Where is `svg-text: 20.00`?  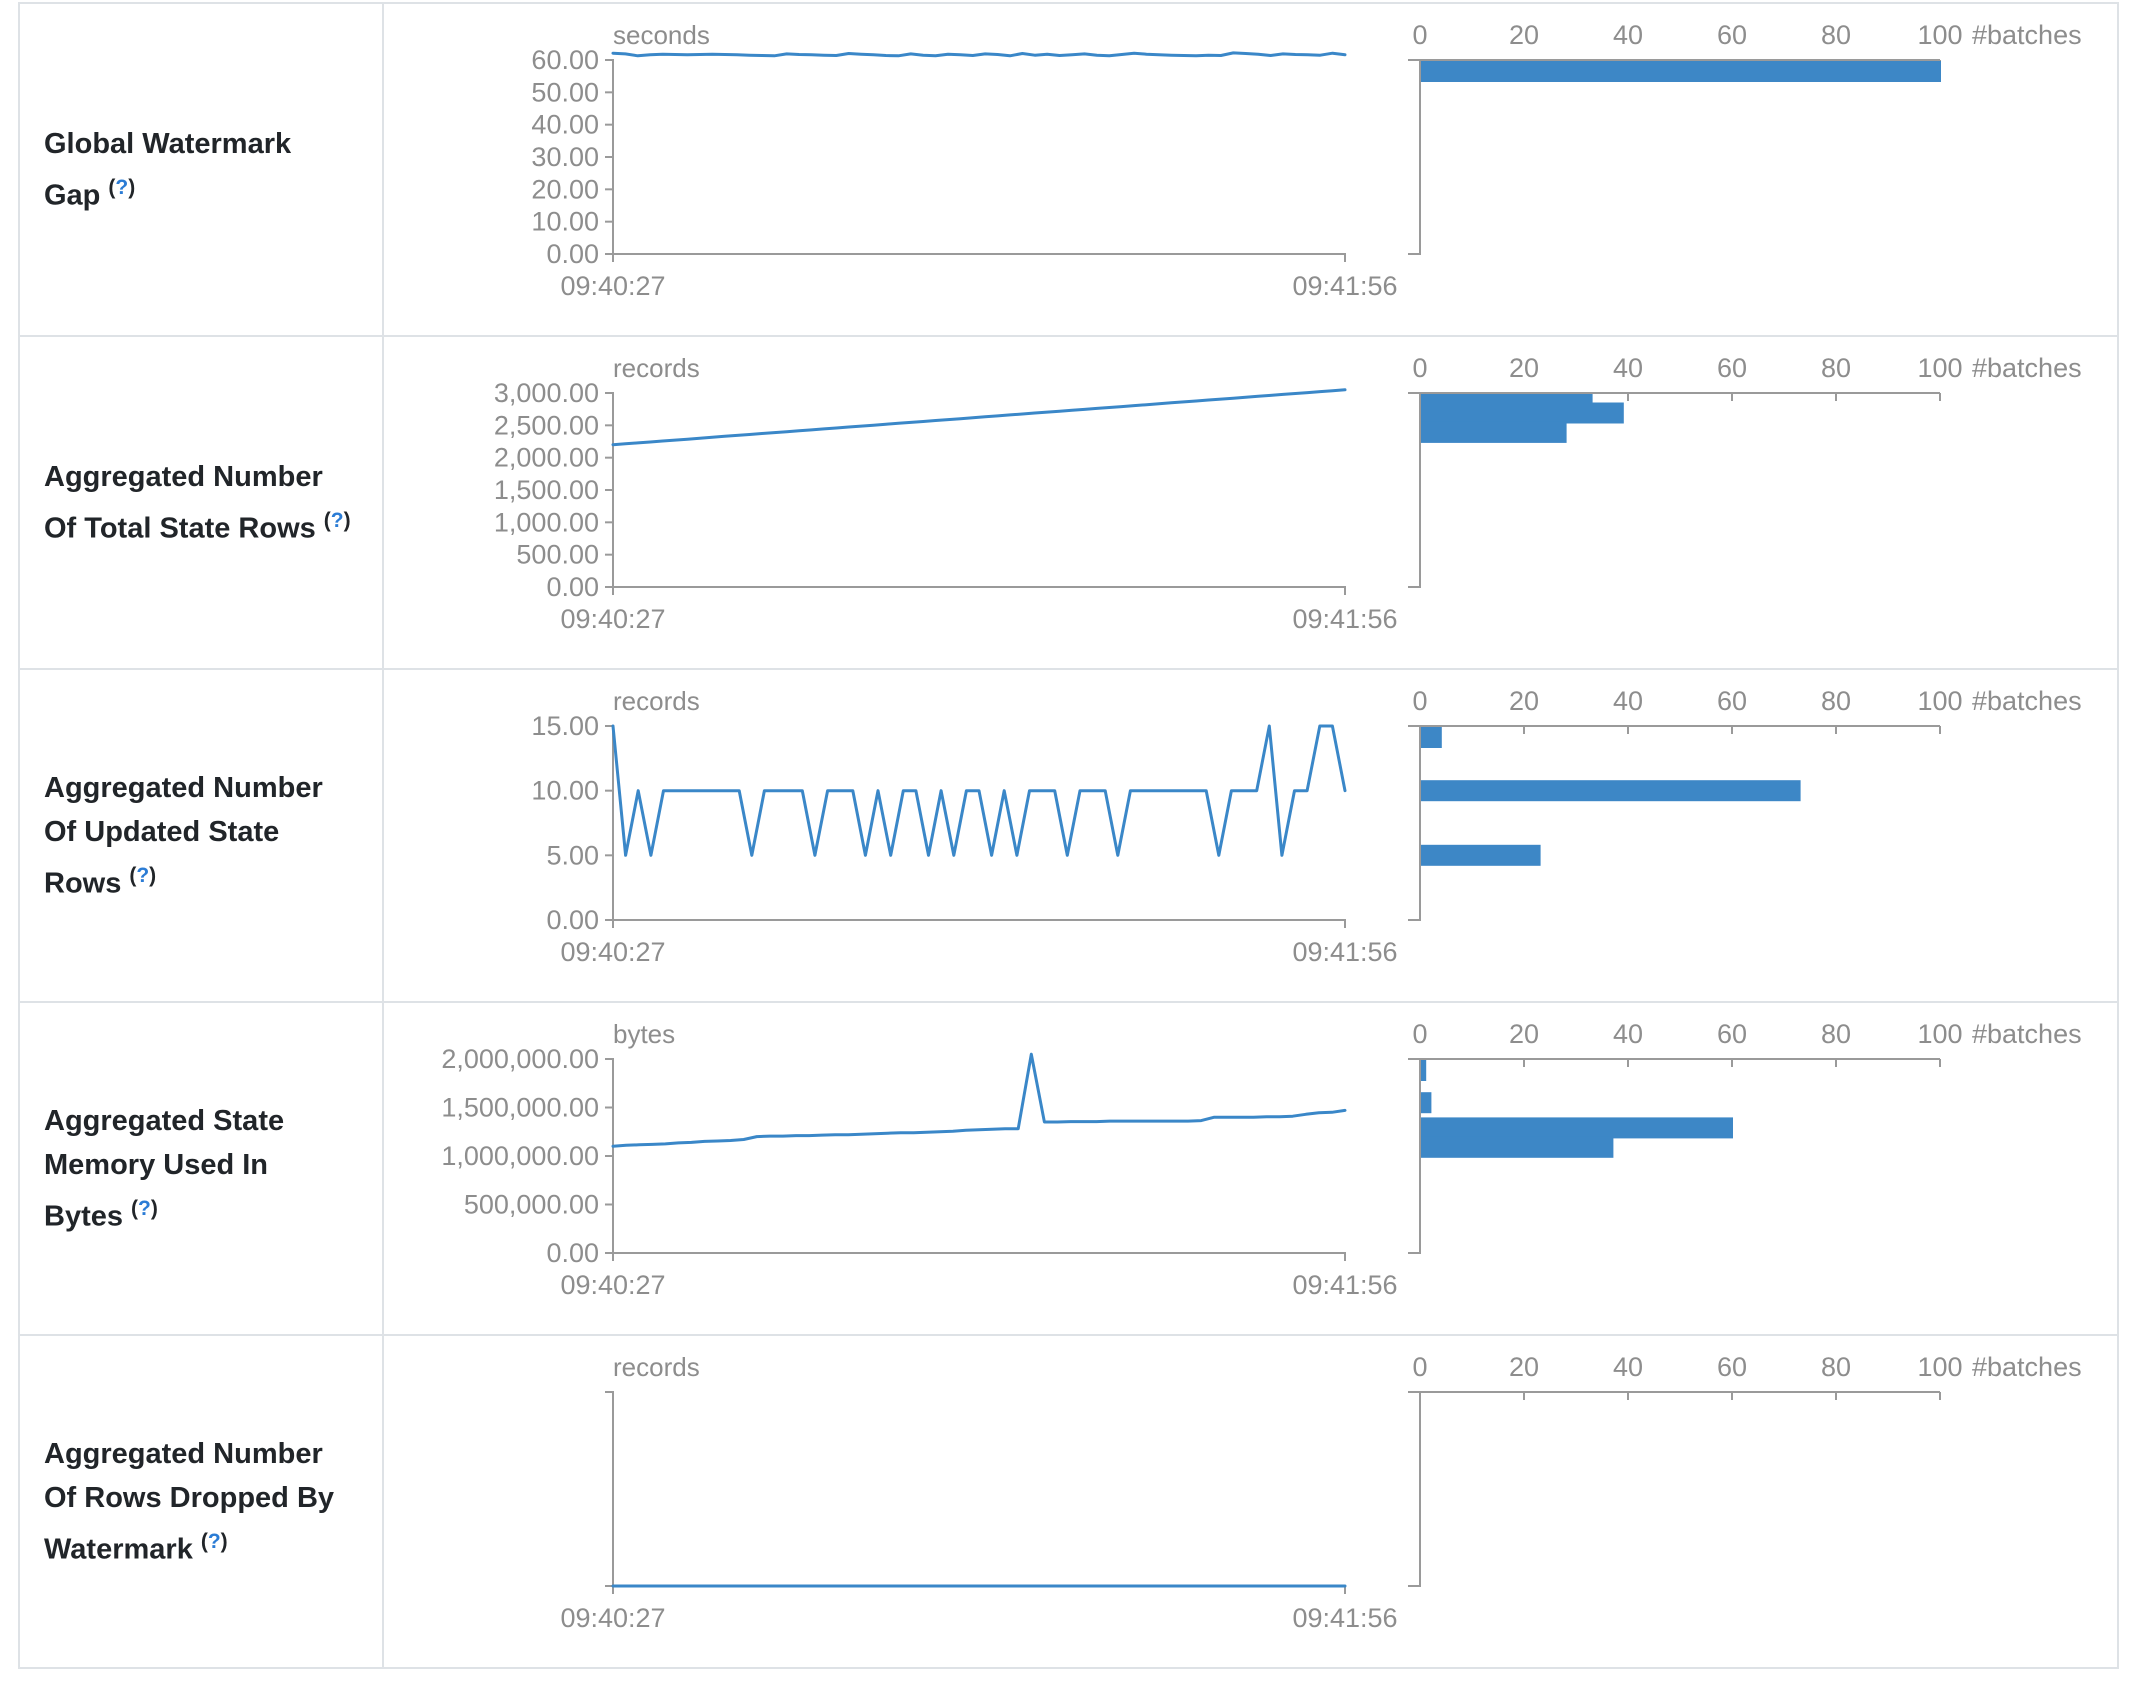 svg-text: 20.00 is located at coordinates (565, 189).